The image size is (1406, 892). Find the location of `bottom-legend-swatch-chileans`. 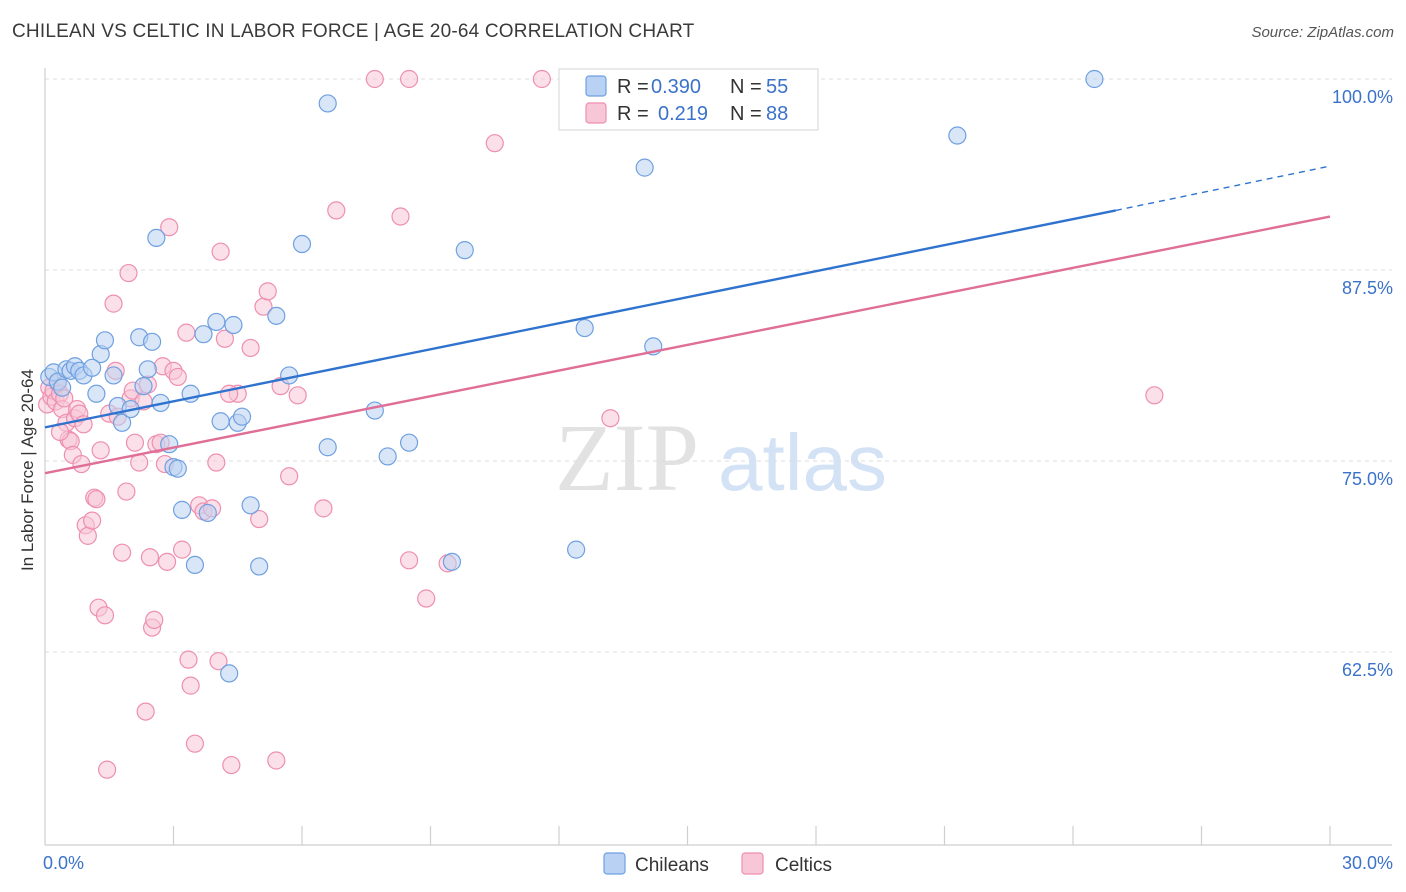

bottom-legend-swatch-chileans is located at coordinates (614, 863).